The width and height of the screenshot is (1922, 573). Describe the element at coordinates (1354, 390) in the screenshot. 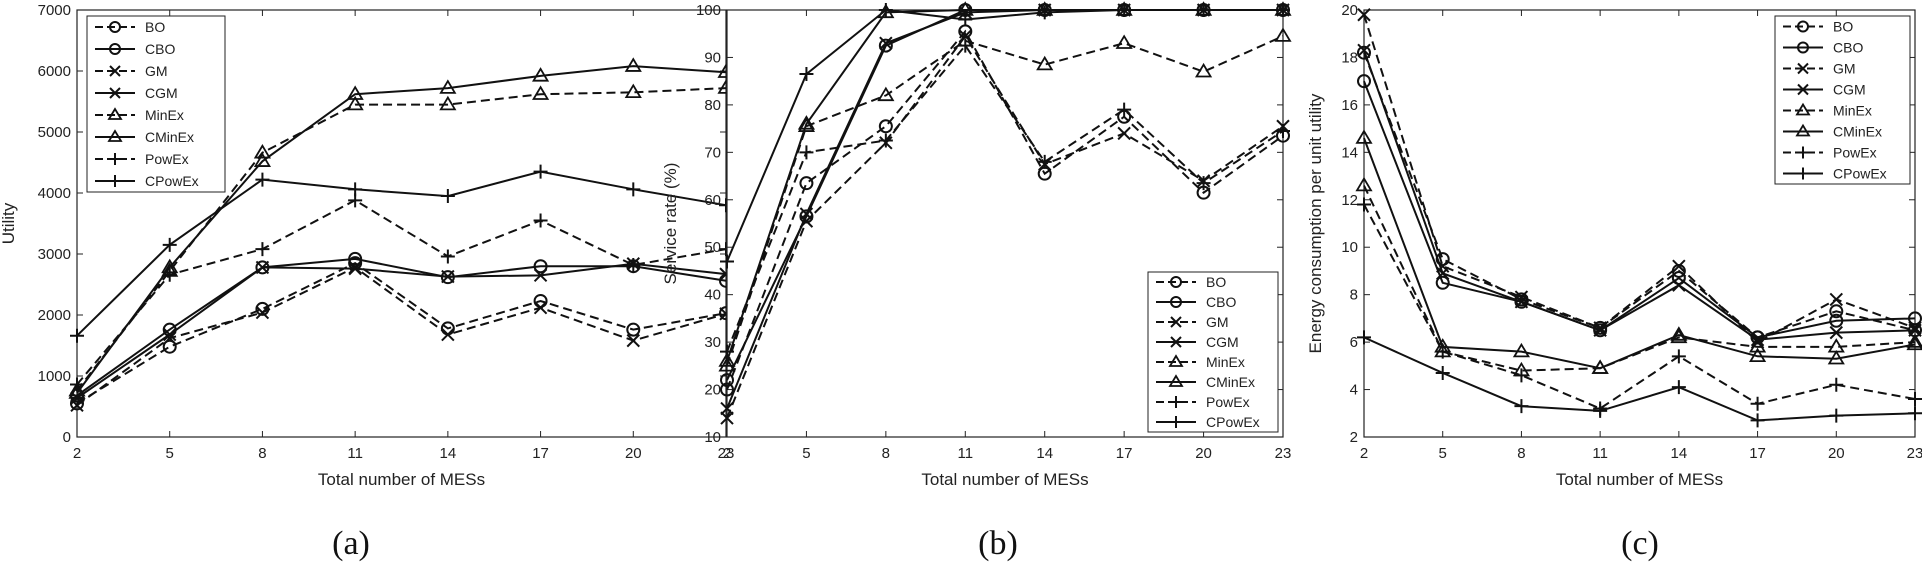

I see `y-tick-label: 4` at that location.